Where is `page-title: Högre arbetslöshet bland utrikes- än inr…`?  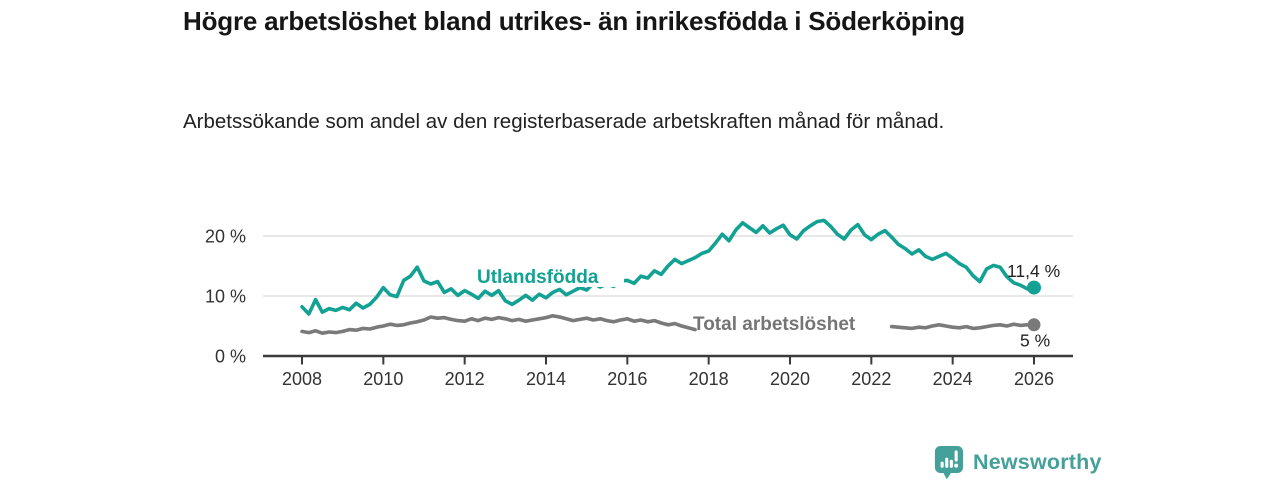 page-title: Högre arbetslöshet bland utrikes- än inr… is located at coordinates (574, 21).